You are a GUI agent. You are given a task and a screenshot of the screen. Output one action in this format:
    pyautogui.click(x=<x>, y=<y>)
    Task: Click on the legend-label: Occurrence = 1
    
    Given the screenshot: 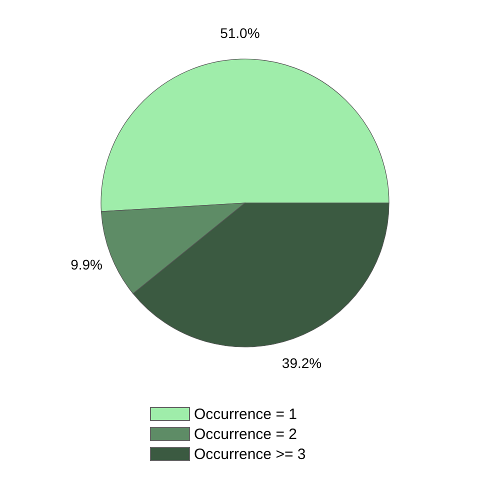 What is the action you would take?
    pyautogui.click(x=245, y=414)
    